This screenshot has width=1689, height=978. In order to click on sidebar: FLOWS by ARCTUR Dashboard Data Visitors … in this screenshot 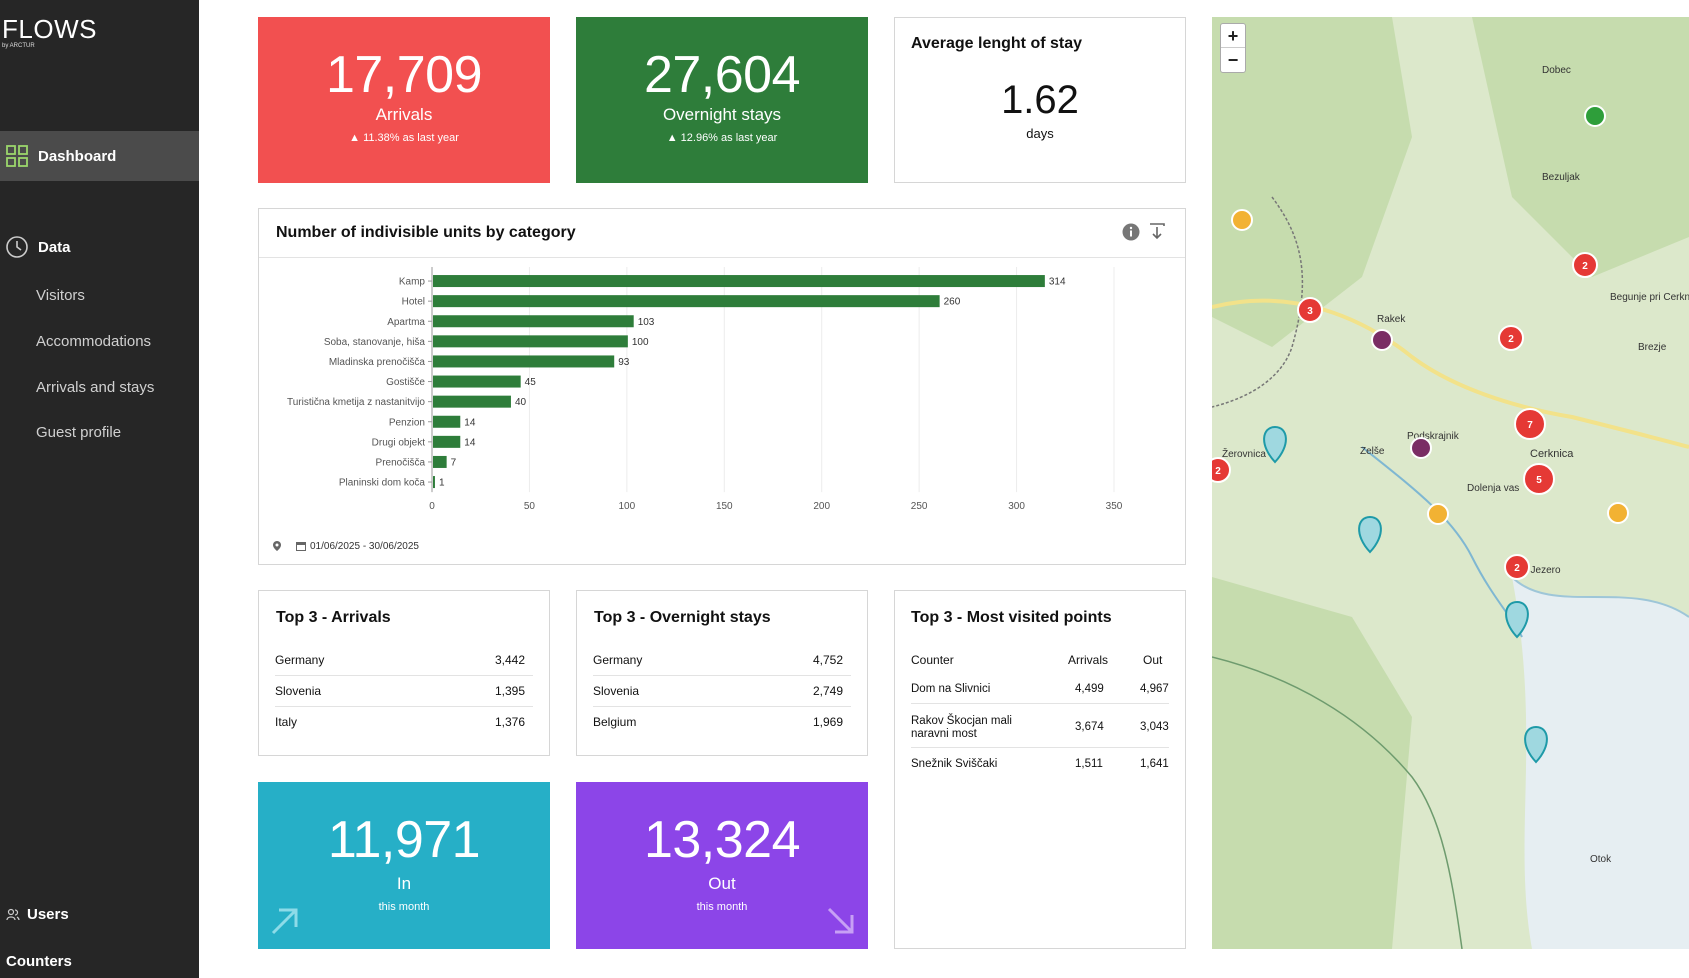, I will do `click(99, 489)`.